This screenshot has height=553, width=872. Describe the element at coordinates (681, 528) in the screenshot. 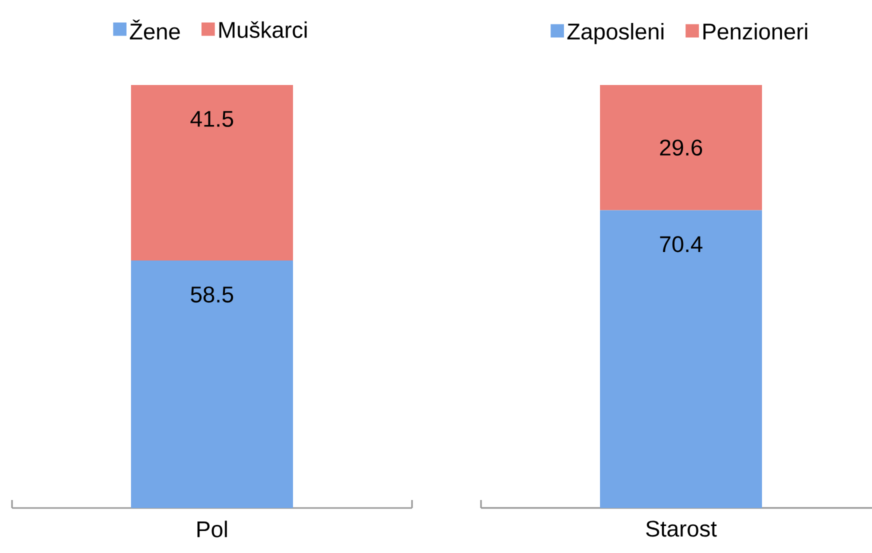

I see `x-tick-label: Starost` at that location.